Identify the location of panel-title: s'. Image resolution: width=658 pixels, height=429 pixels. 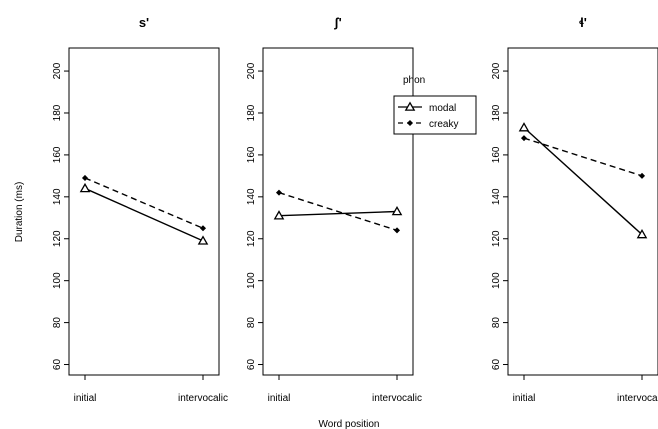
(144, 22).